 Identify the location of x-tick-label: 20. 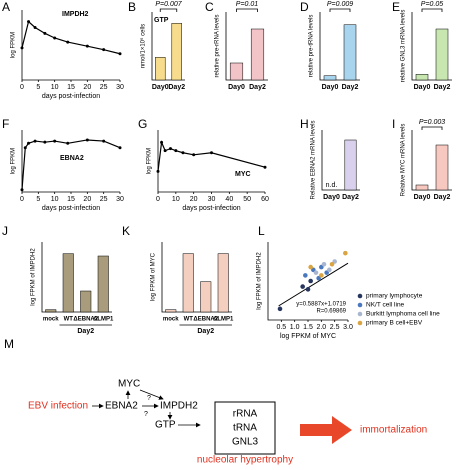
(194, 199).